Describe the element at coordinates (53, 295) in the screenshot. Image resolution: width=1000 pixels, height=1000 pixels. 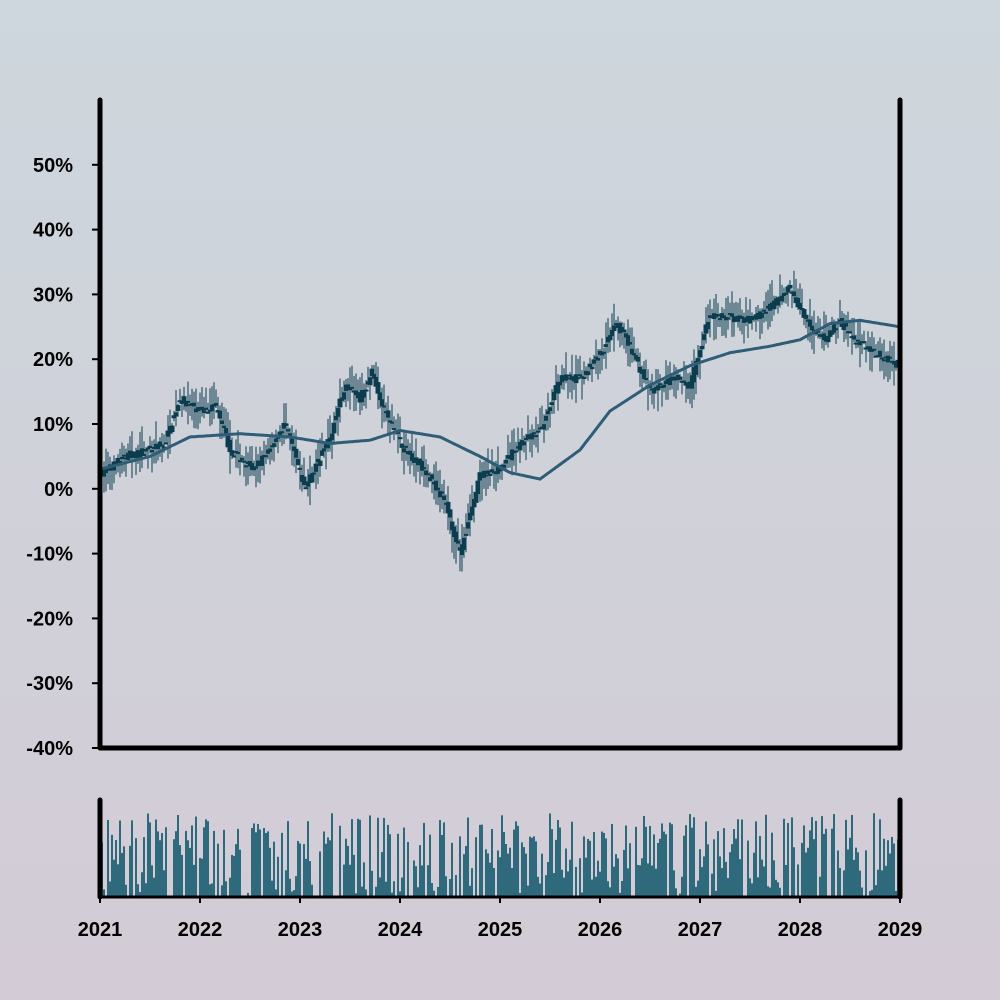
I see `y-tick-label: 30%` at that location.